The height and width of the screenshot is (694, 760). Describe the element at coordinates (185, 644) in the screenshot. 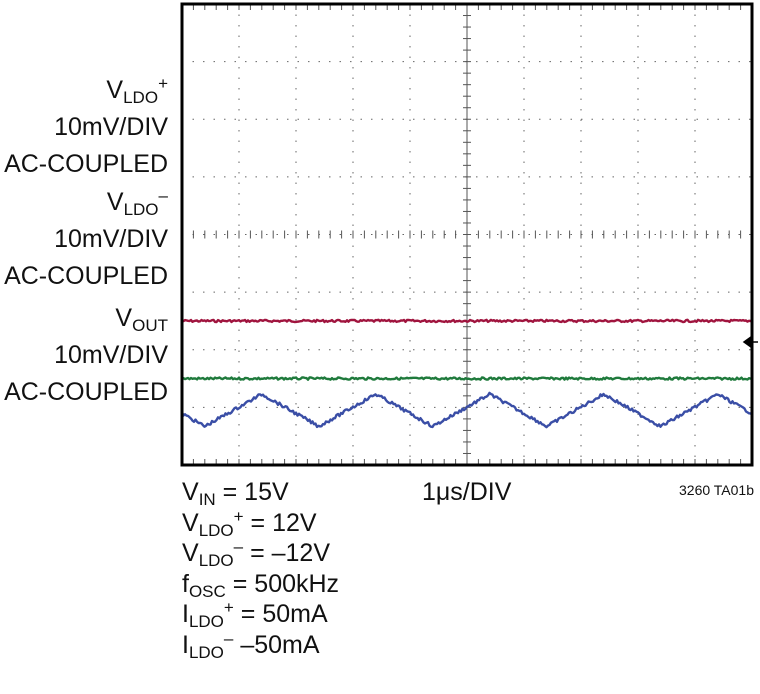

I see `cond6-base: I` at that location.